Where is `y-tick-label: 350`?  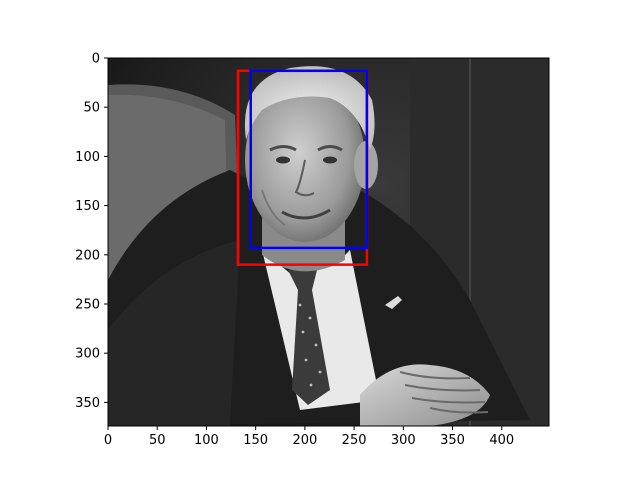
y-tick-label: 350 is located at coordinates (87, 403).